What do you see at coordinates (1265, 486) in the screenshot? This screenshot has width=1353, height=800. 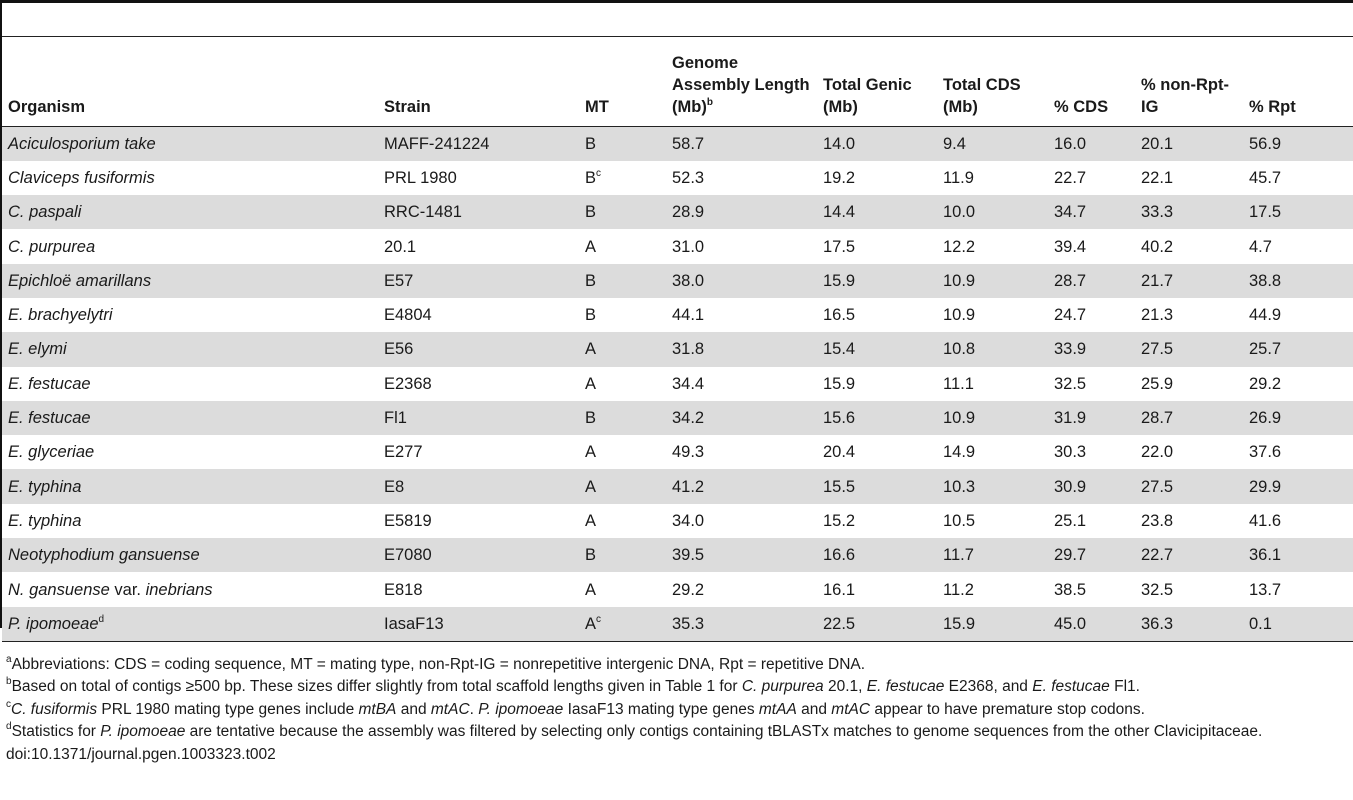 I see `rpt-value: 29.9` at bounding box center [1265, 486].